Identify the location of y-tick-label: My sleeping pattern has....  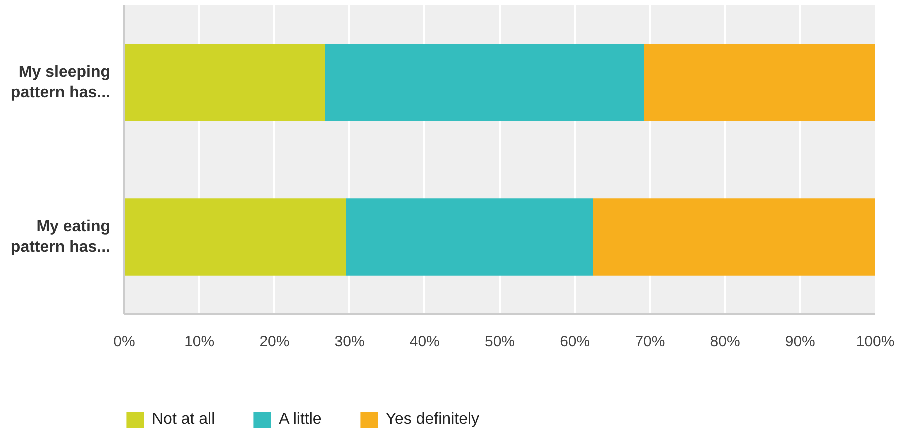
(60, 83).